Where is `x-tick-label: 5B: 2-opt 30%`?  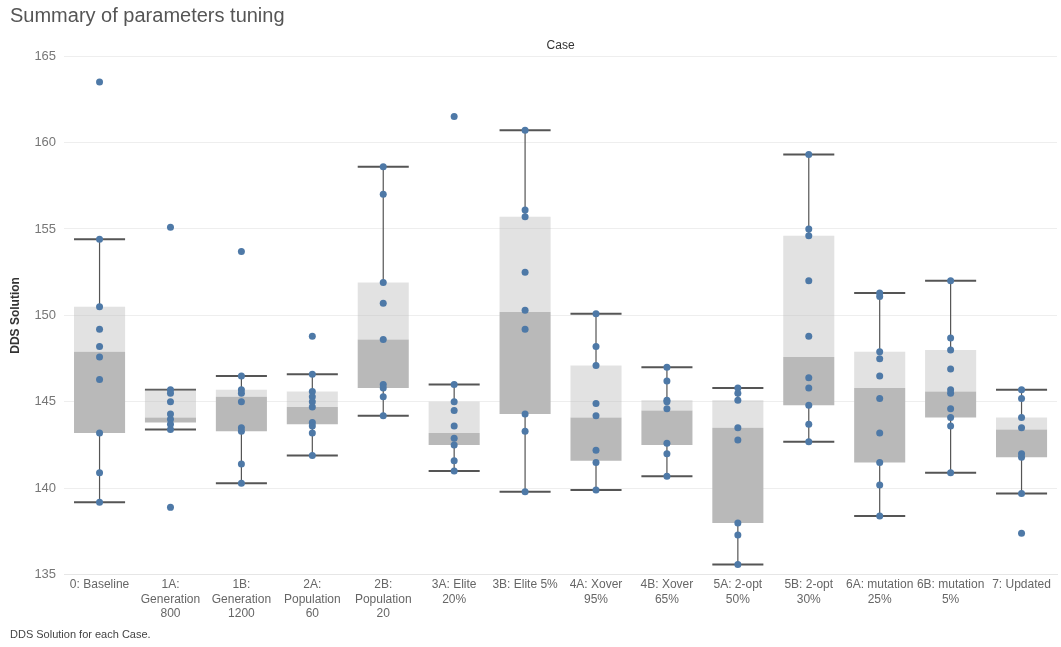
x-tick-label: 5B: 2-opt 30% is located at coordinates (809, 591).